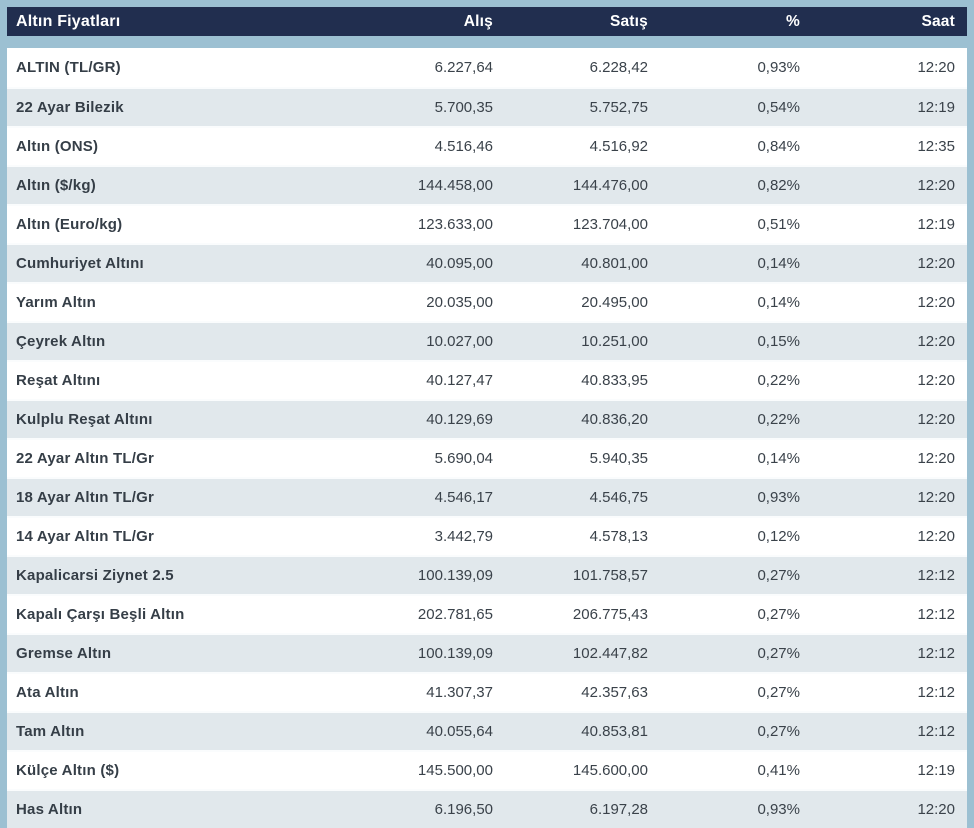  I want to click on instrument-name-cell: 22 Ayar Bilezik, so click(70, 107).